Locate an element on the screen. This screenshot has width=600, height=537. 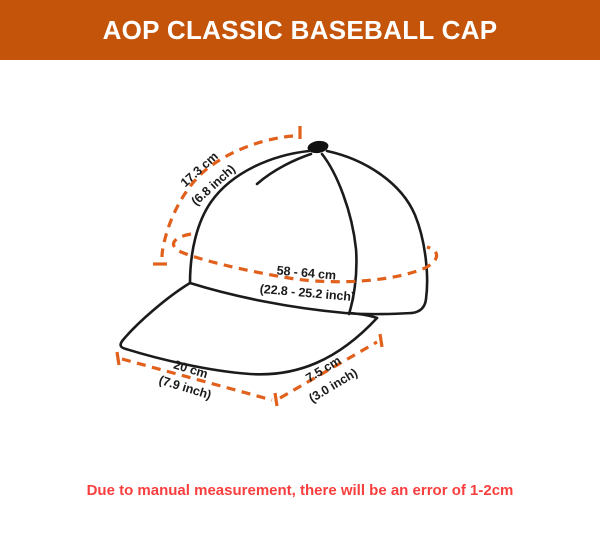
brim-width-top-tick is located at coordinates (381, 340).